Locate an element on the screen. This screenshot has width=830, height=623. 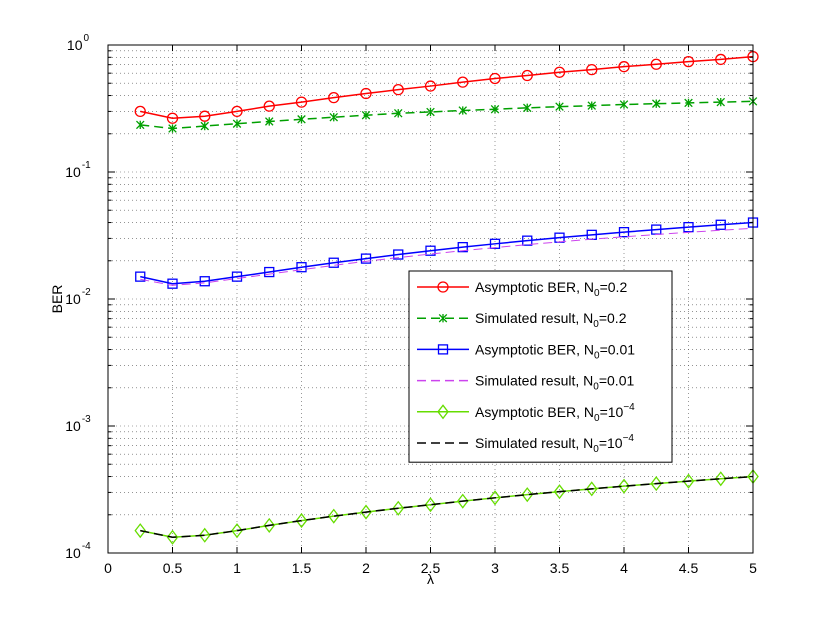
legend-entry: Asymptotic BER, N0=0.2 is located at coordinates (522, 289).